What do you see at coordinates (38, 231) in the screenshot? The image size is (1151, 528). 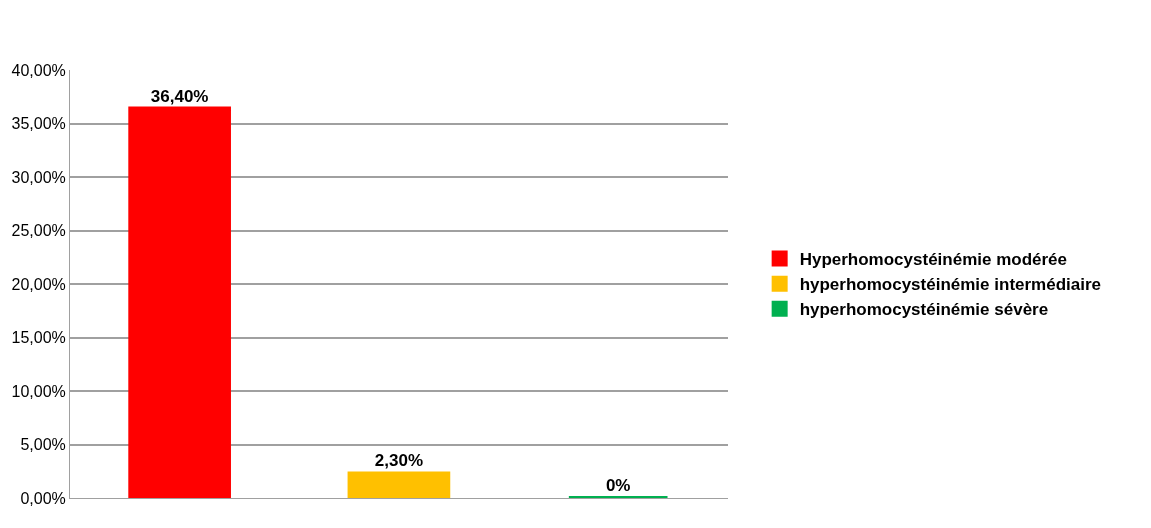 I see `y-tick-label: 25,00%` at bounding box center [38, 231].